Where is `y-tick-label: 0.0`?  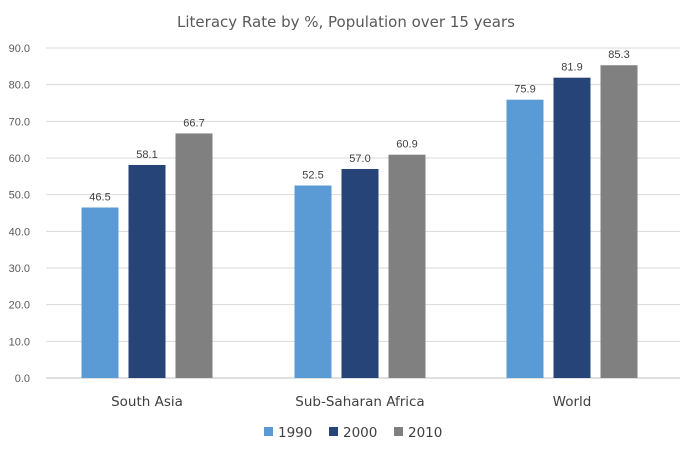
y-tick-label: 0.0 is located at coordinates (22, 379).